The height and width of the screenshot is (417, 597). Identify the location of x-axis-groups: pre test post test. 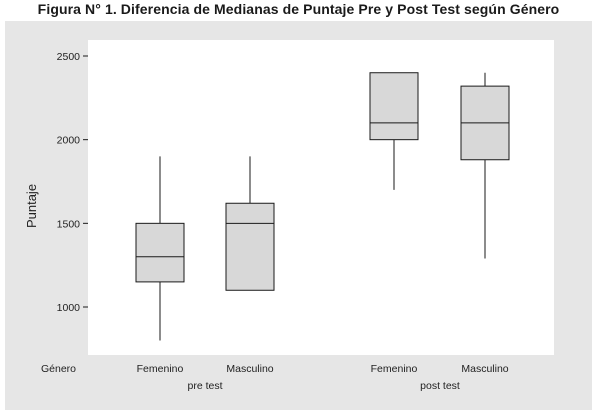
(323, 386).